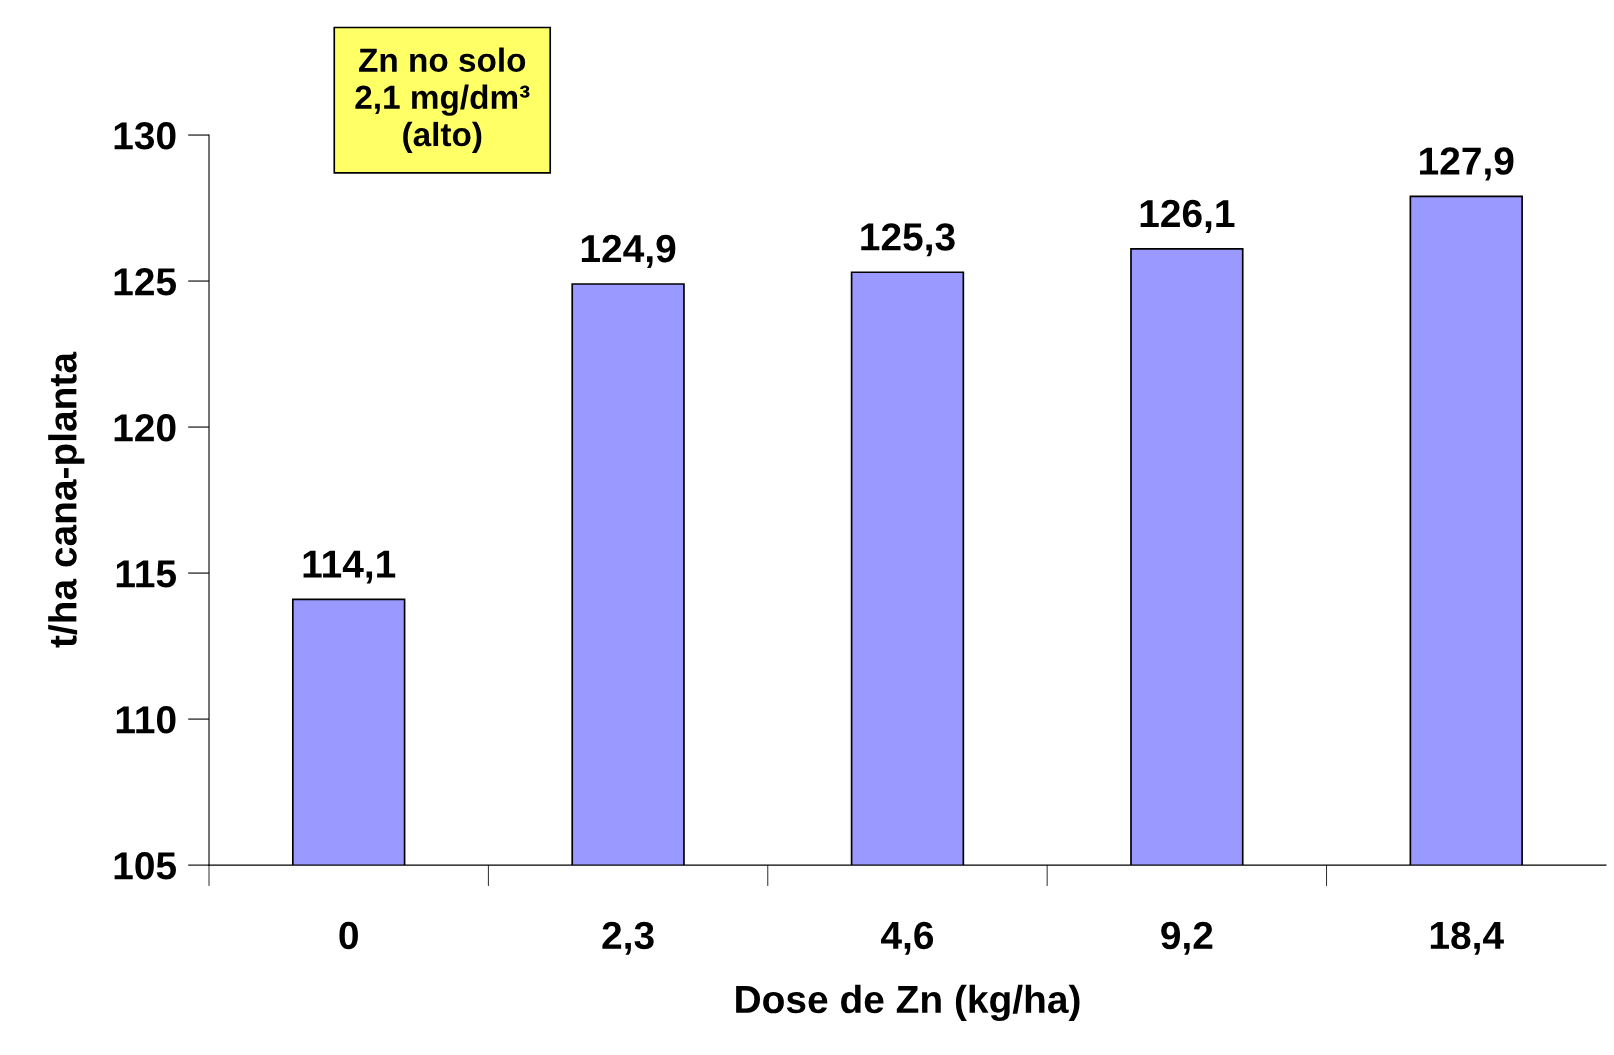  I want to click on data-label: 124,9, so click(628, 251).